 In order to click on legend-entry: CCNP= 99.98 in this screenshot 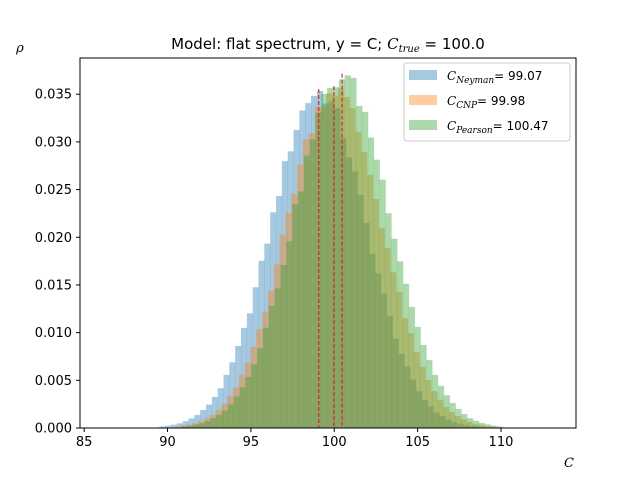, I will do `click(467, 102)`.